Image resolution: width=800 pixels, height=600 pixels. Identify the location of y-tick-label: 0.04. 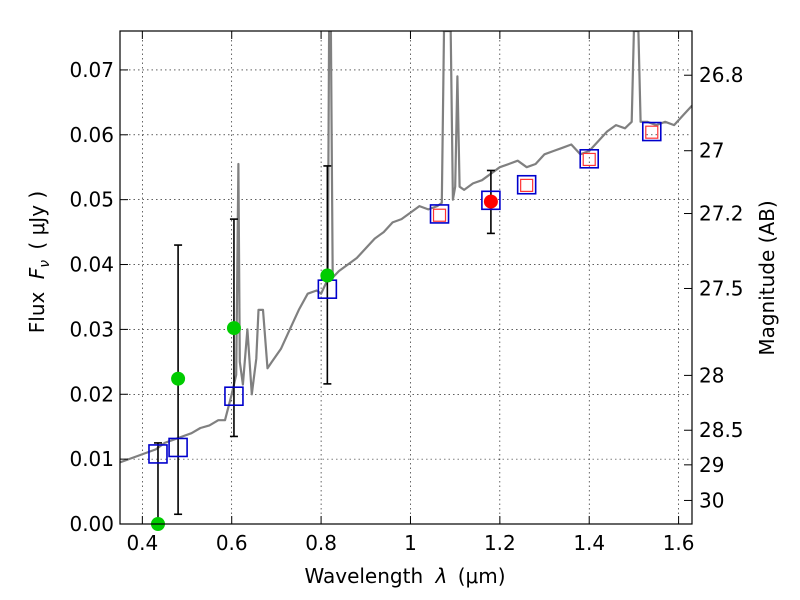
(91, 265).